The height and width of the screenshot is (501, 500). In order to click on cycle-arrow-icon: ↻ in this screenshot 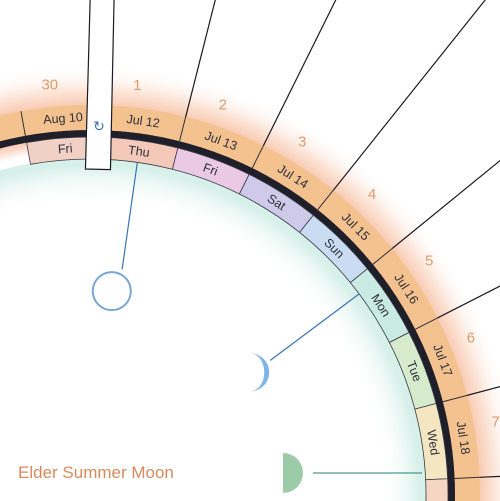, I will do `click(99, 126)`.